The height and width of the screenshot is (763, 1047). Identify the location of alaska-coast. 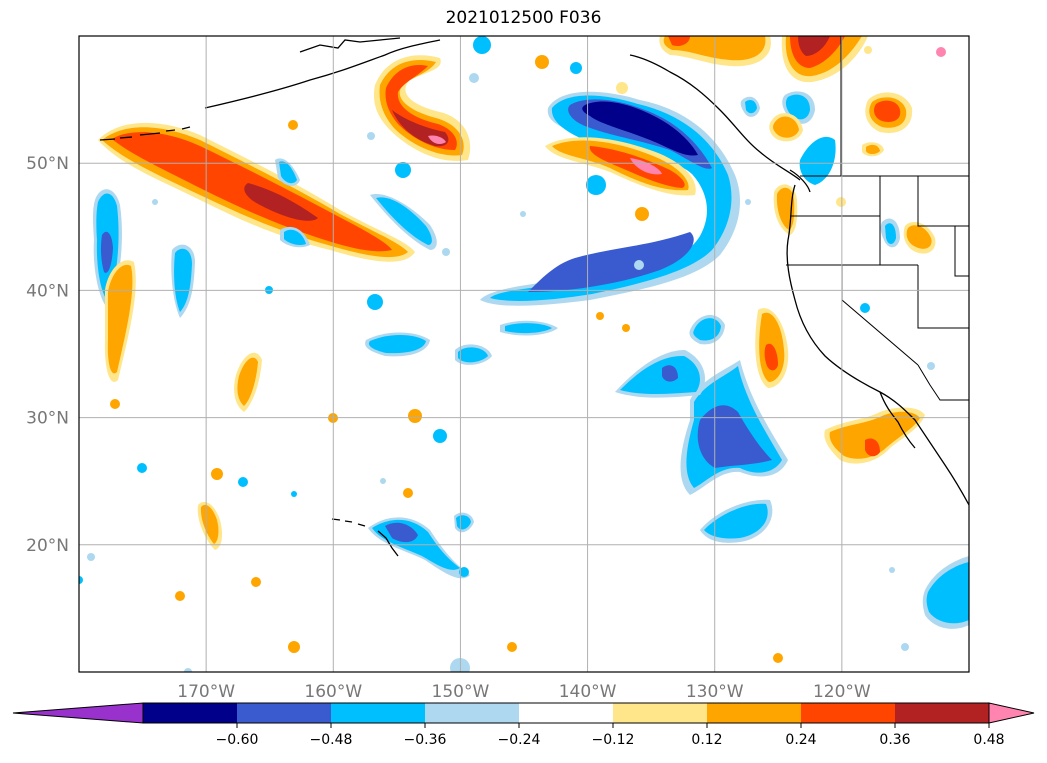
(322, 74).